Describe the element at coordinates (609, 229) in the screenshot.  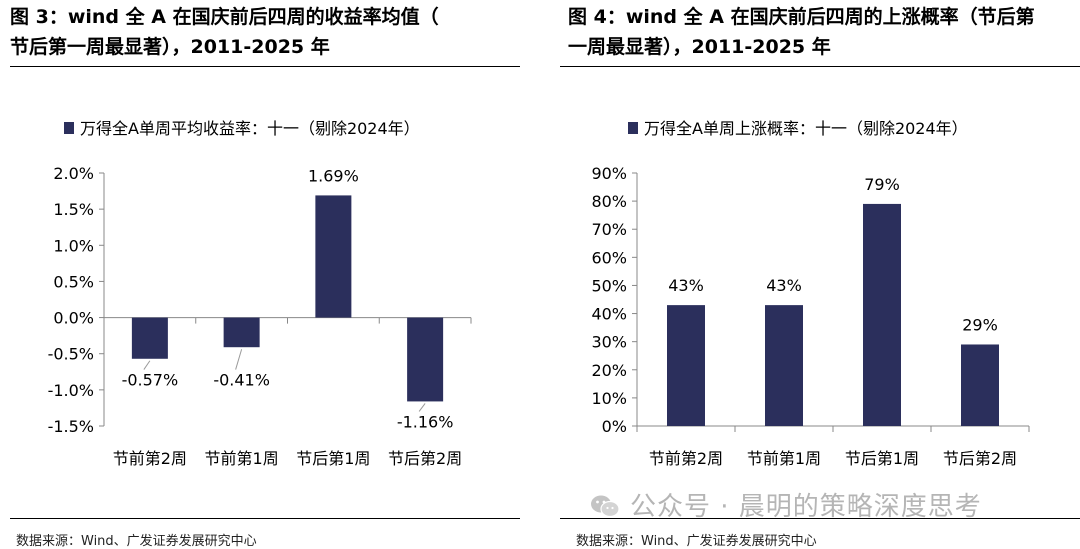
I see `y-tick-label: 70%` at that location.